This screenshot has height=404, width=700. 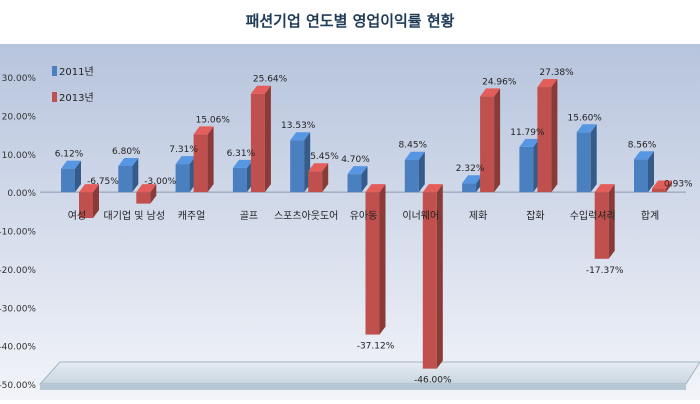 I want to click on legend-swatch-2013, so click(x=54, y=97).